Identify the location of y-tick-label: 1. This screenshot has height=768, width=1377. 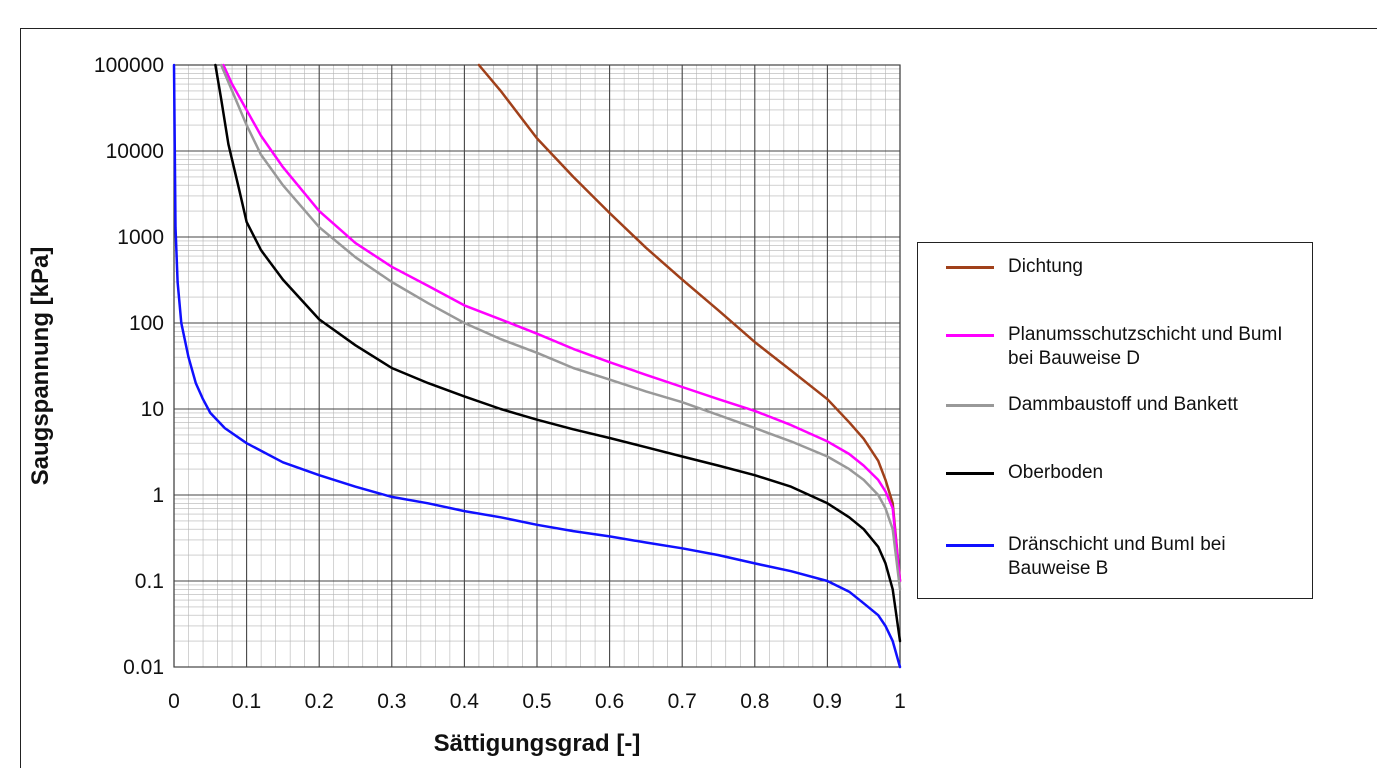
(158, 495).